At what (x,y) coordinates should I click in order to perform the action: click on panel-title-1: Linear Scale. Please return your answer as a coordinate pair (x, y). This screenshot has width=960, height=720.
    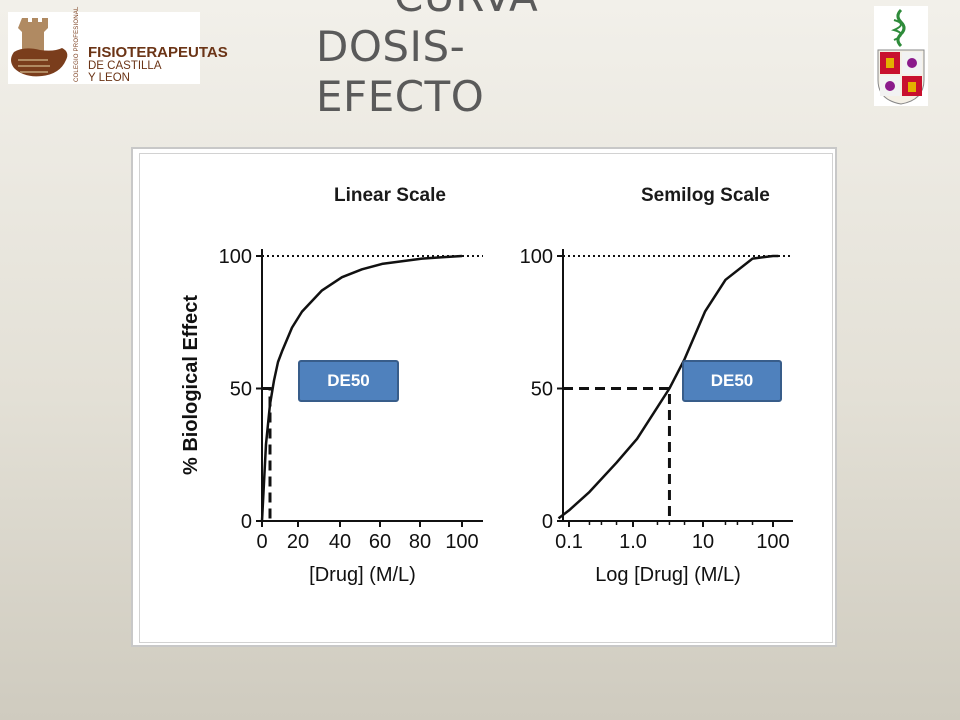
    Looking at the image, I should click on (390, 195).